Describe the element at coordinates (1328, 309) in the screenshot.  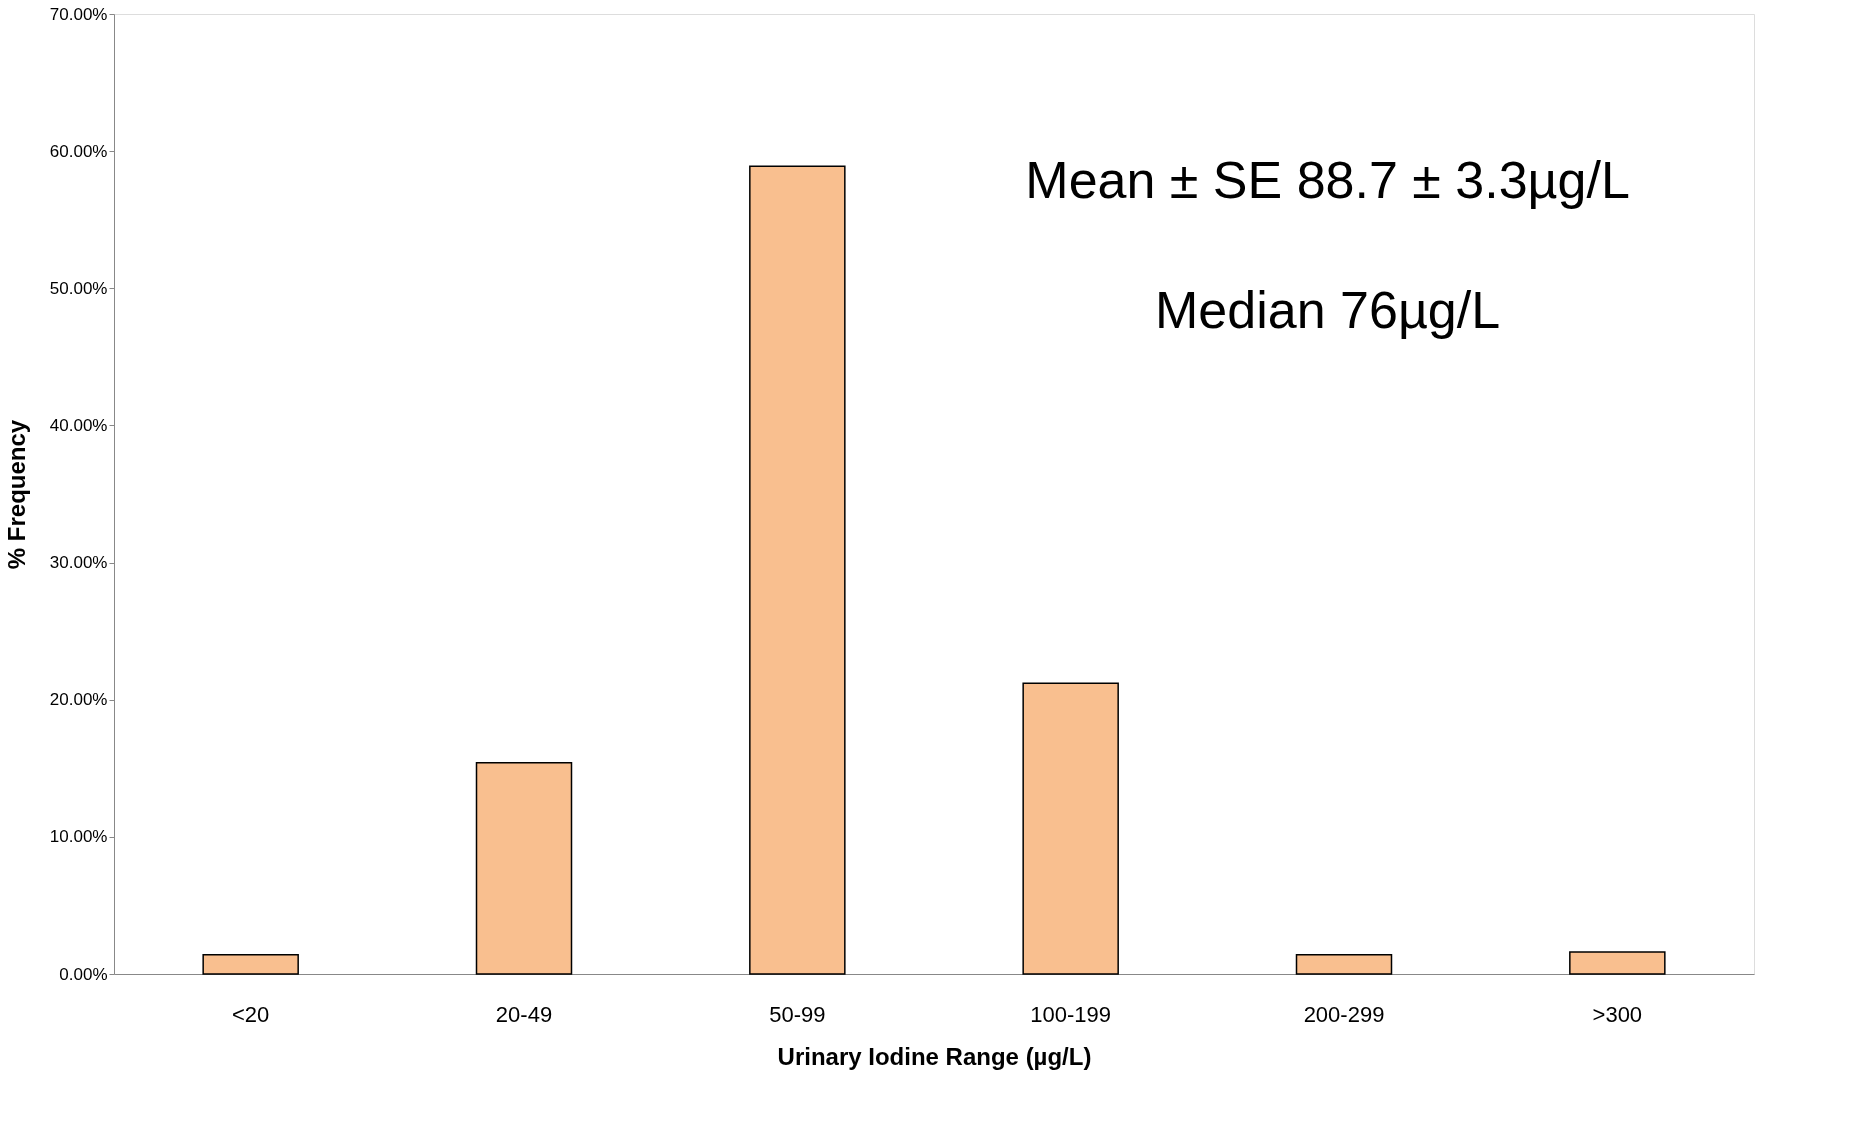
I see `annotation: Median 76µg/L` at that location.